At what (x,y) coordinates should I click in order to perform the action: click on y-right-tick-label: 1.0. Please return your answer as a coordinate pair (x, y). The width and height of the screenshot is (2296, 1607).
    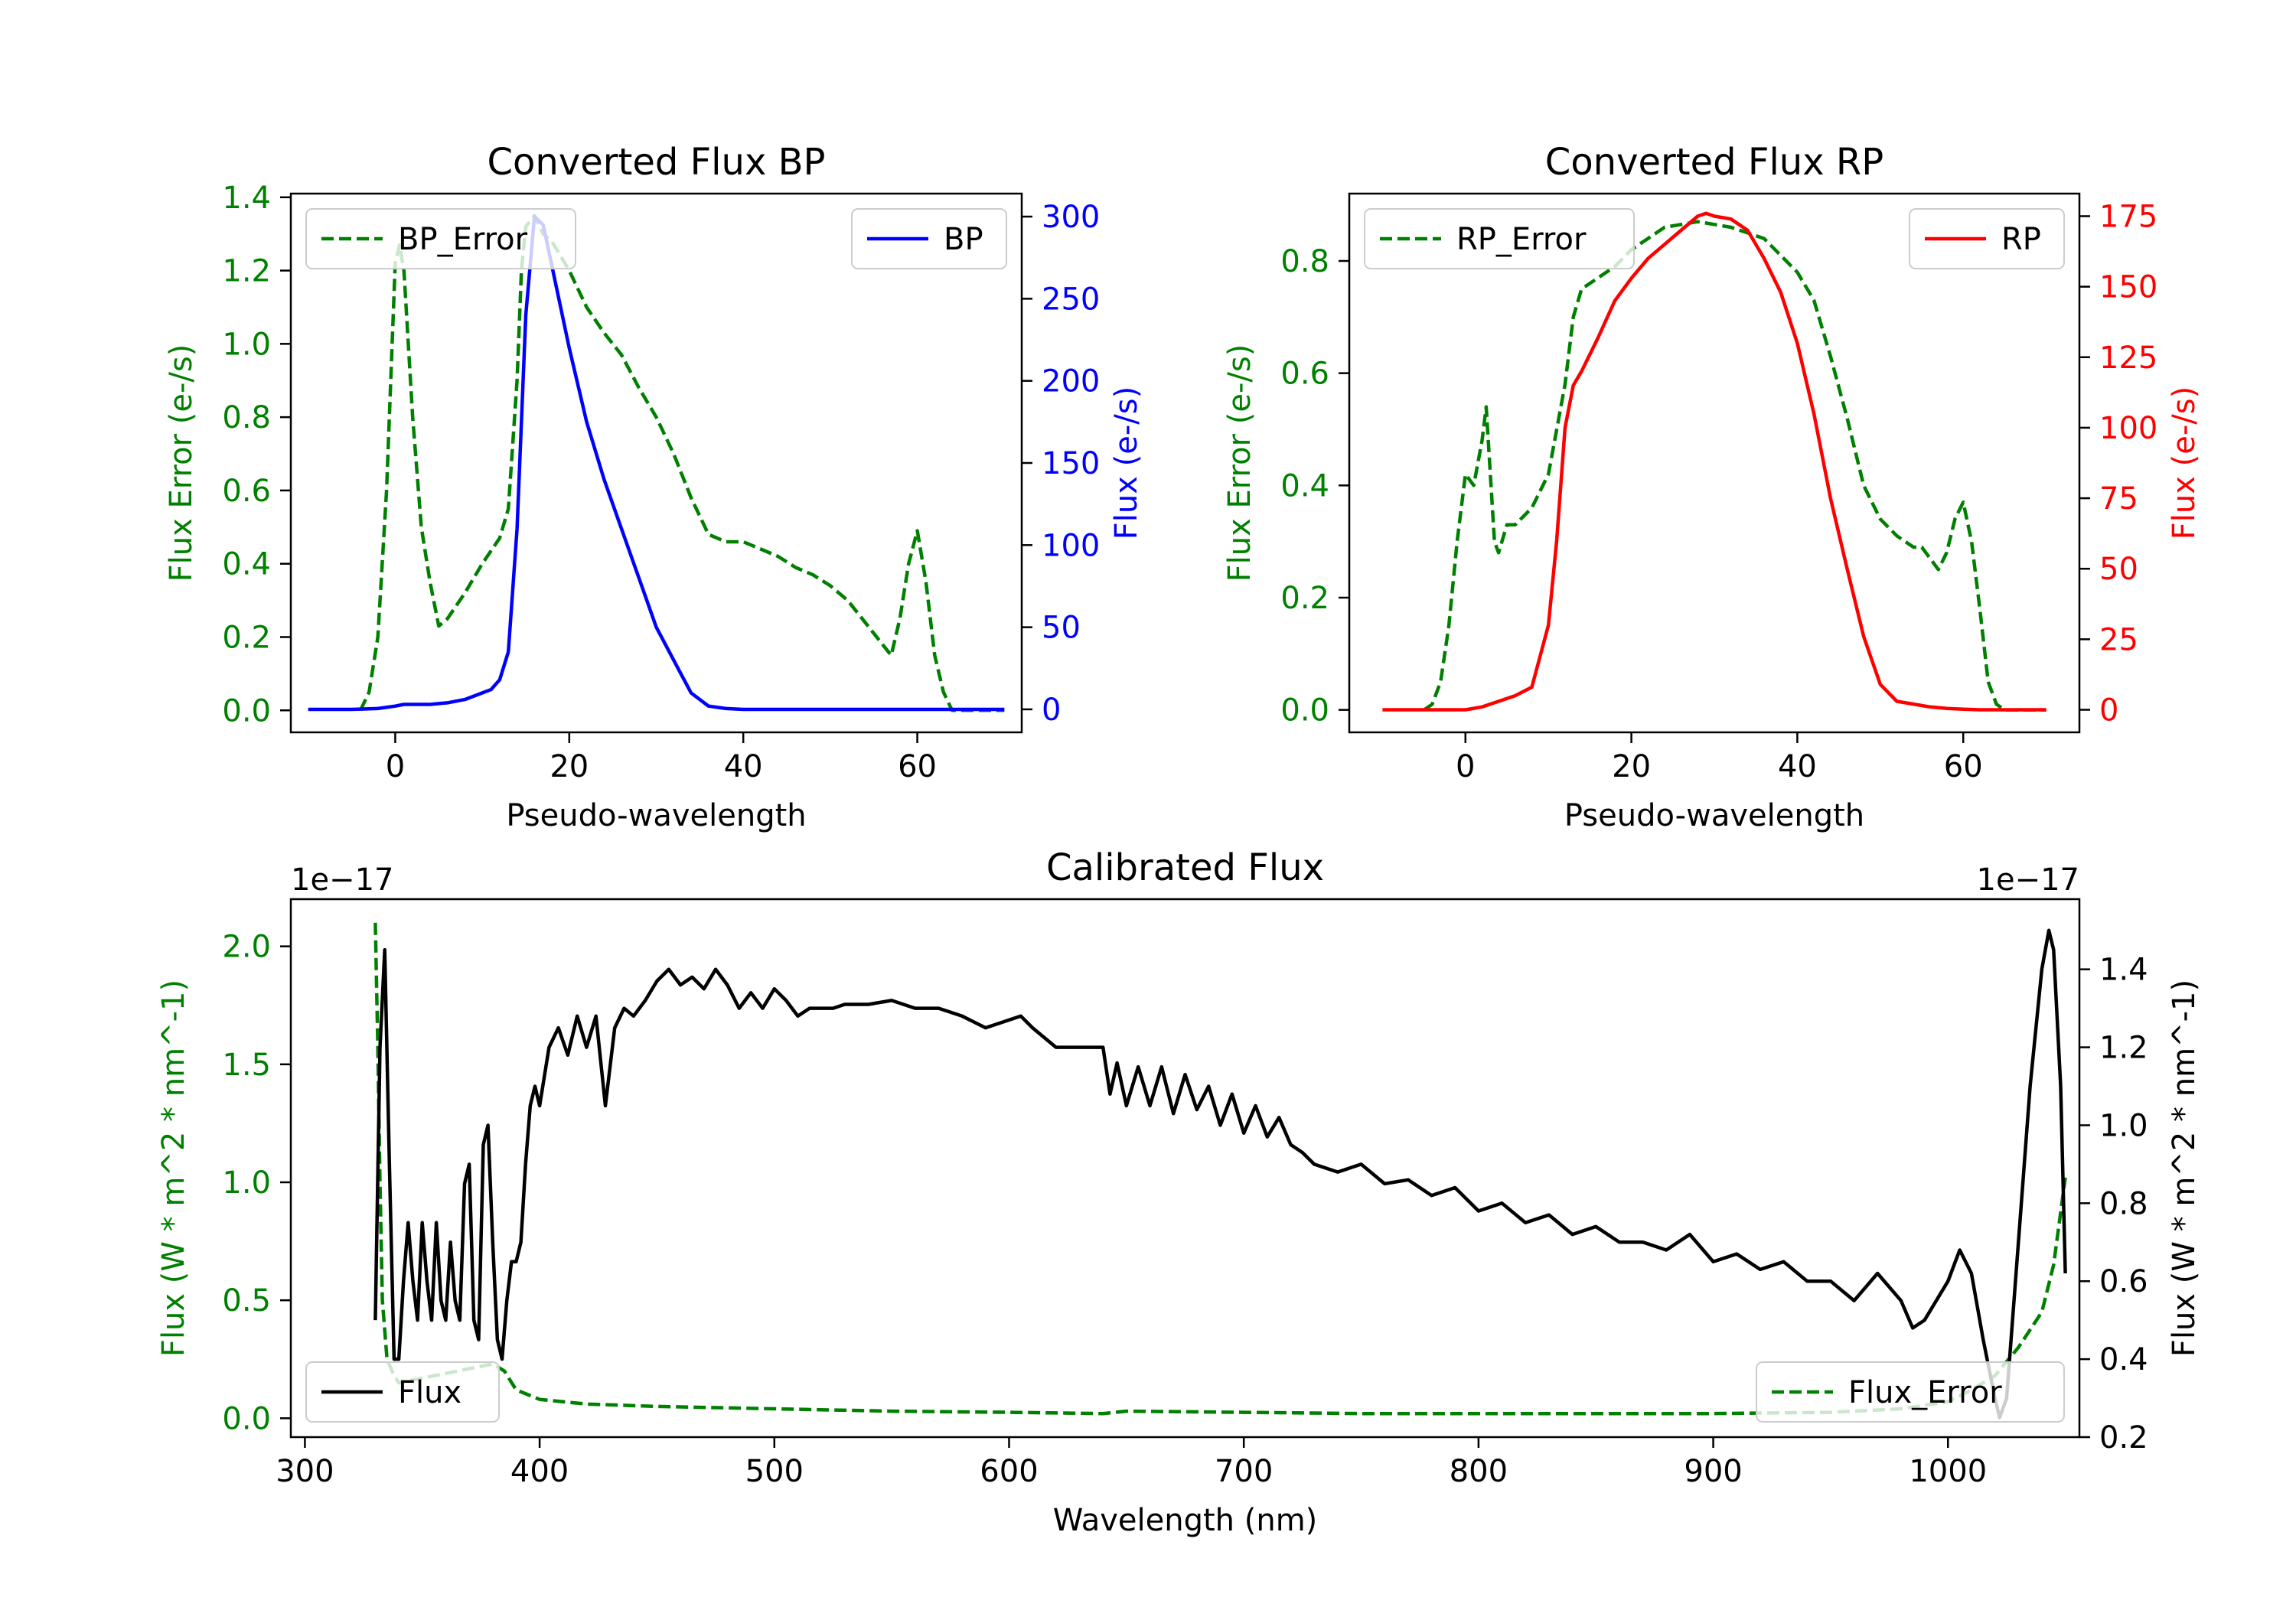
    Looking at the image, I should click on (2123, 1126).